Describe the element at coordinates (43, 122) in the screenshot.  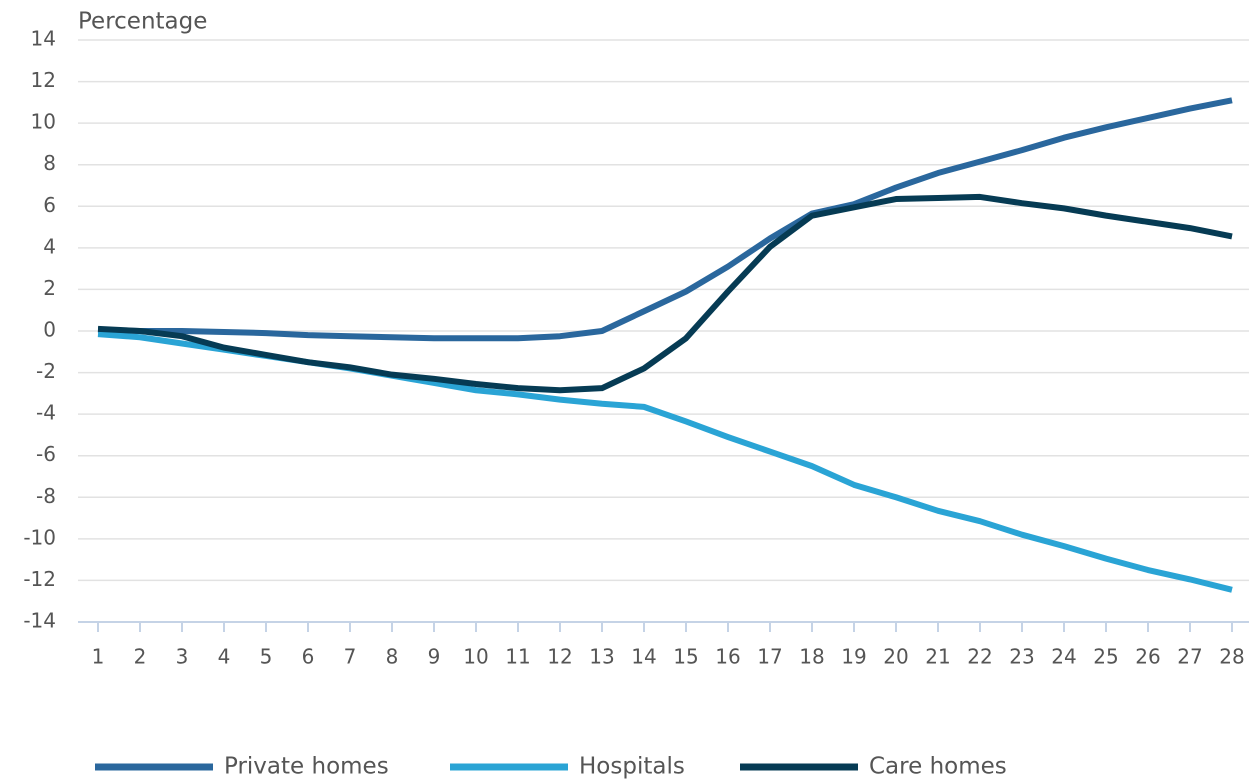
I see `y-tick-label: 10` at that location.